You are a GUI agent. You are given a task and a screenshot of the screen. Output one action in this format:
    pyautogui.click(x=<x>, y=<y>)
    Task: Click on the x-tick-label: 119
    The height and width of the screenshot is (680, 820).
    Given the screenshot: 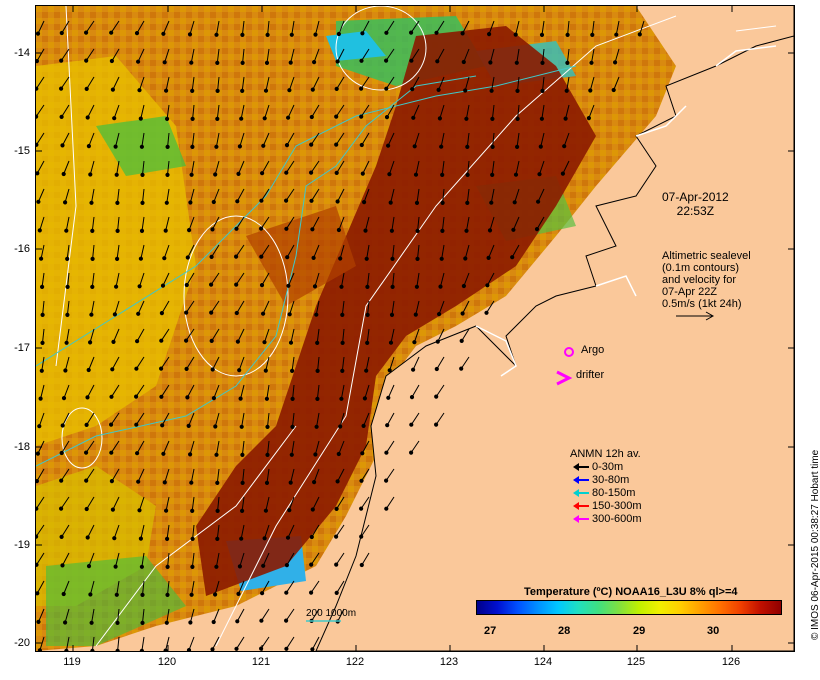 What is the action you would take?
    pyautogui.click(x=72, y=662)
    